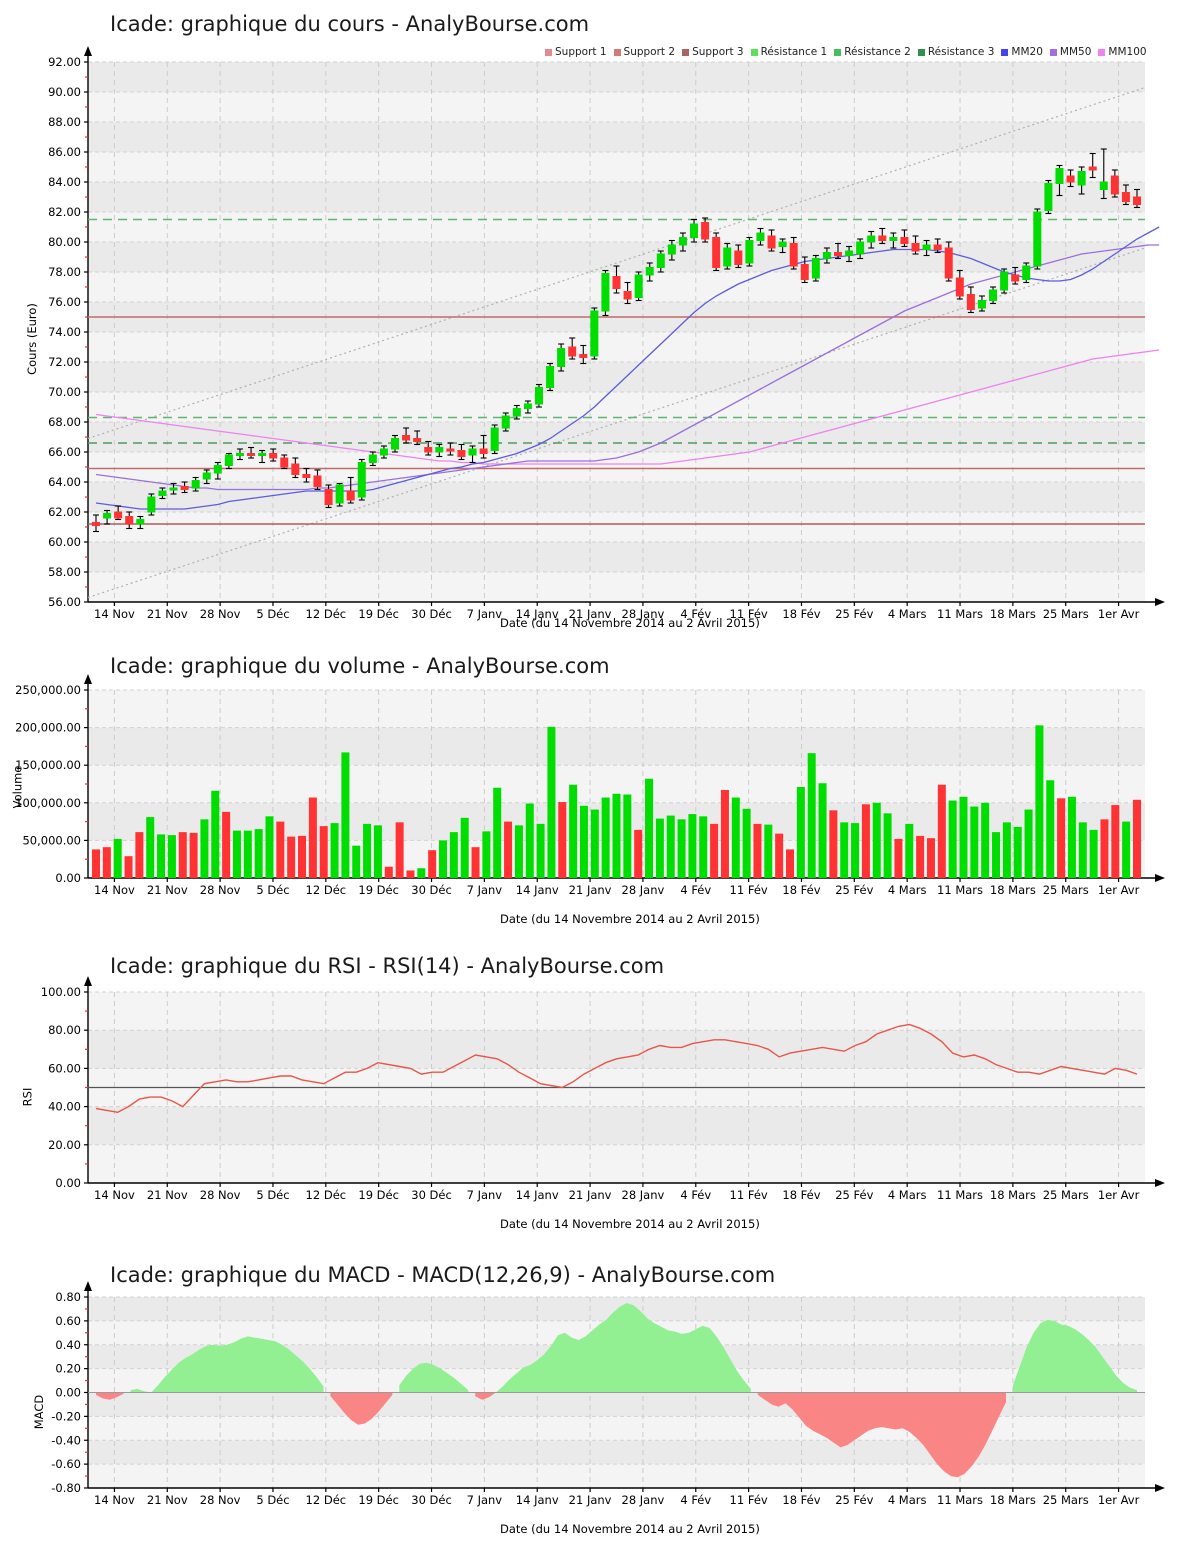 The width and height of the screenshot is (1200, 1550). What do you see at coordinates (64, 122) in the screenshot?
I see `svg-text: 88.00` at bounding box center [64, 122].